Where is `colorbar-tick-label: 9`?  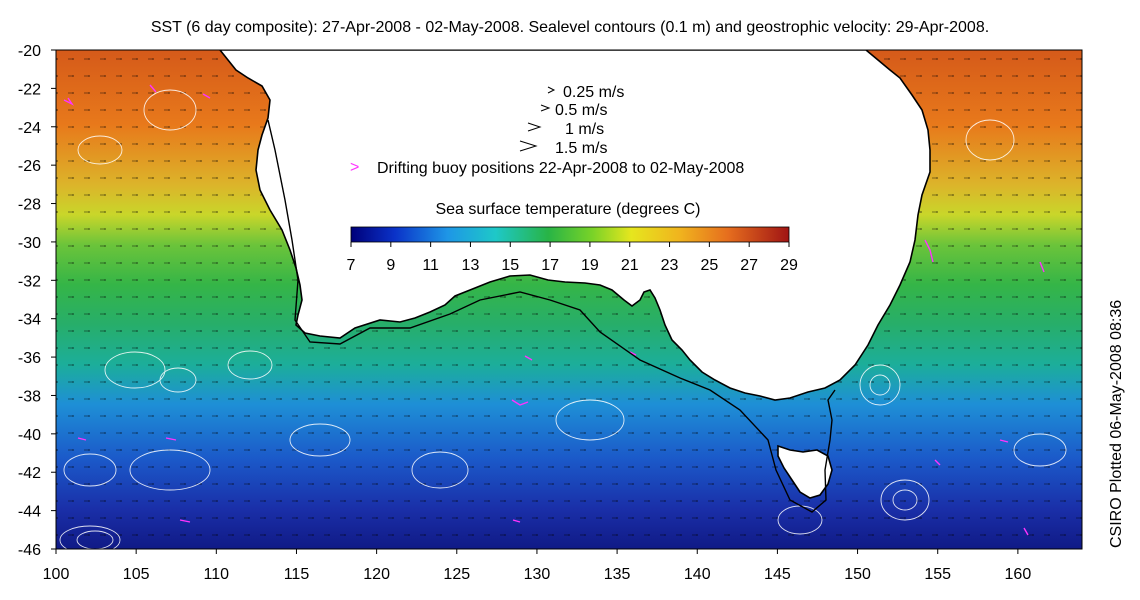
colorbar-tick-label: 9 is located at coordinates (390, 265).